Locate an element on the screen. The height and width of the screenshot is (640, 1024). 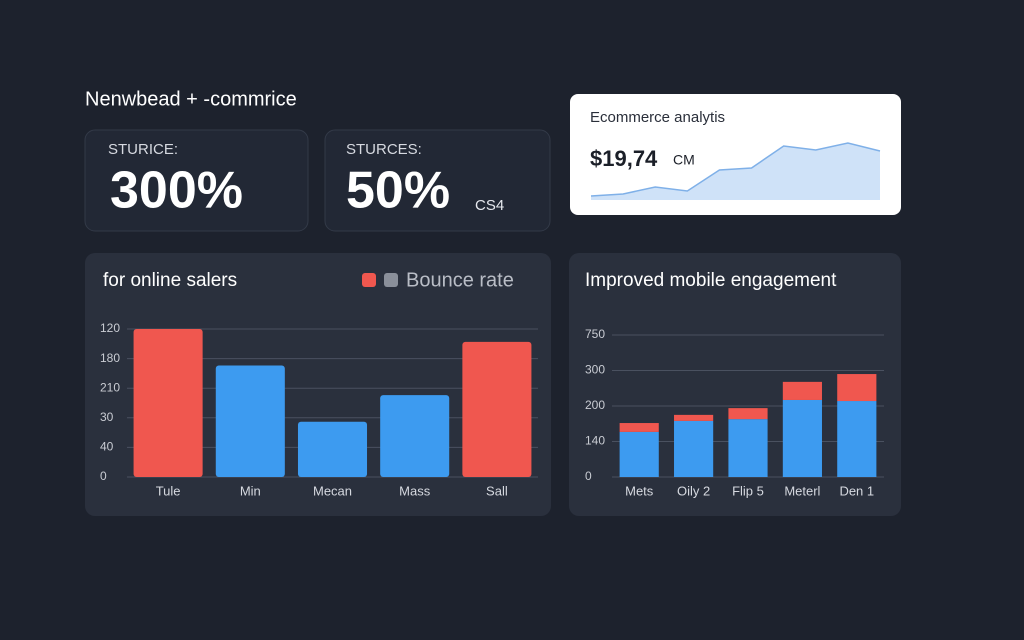
trend-area is located at coordinates (735, 171).